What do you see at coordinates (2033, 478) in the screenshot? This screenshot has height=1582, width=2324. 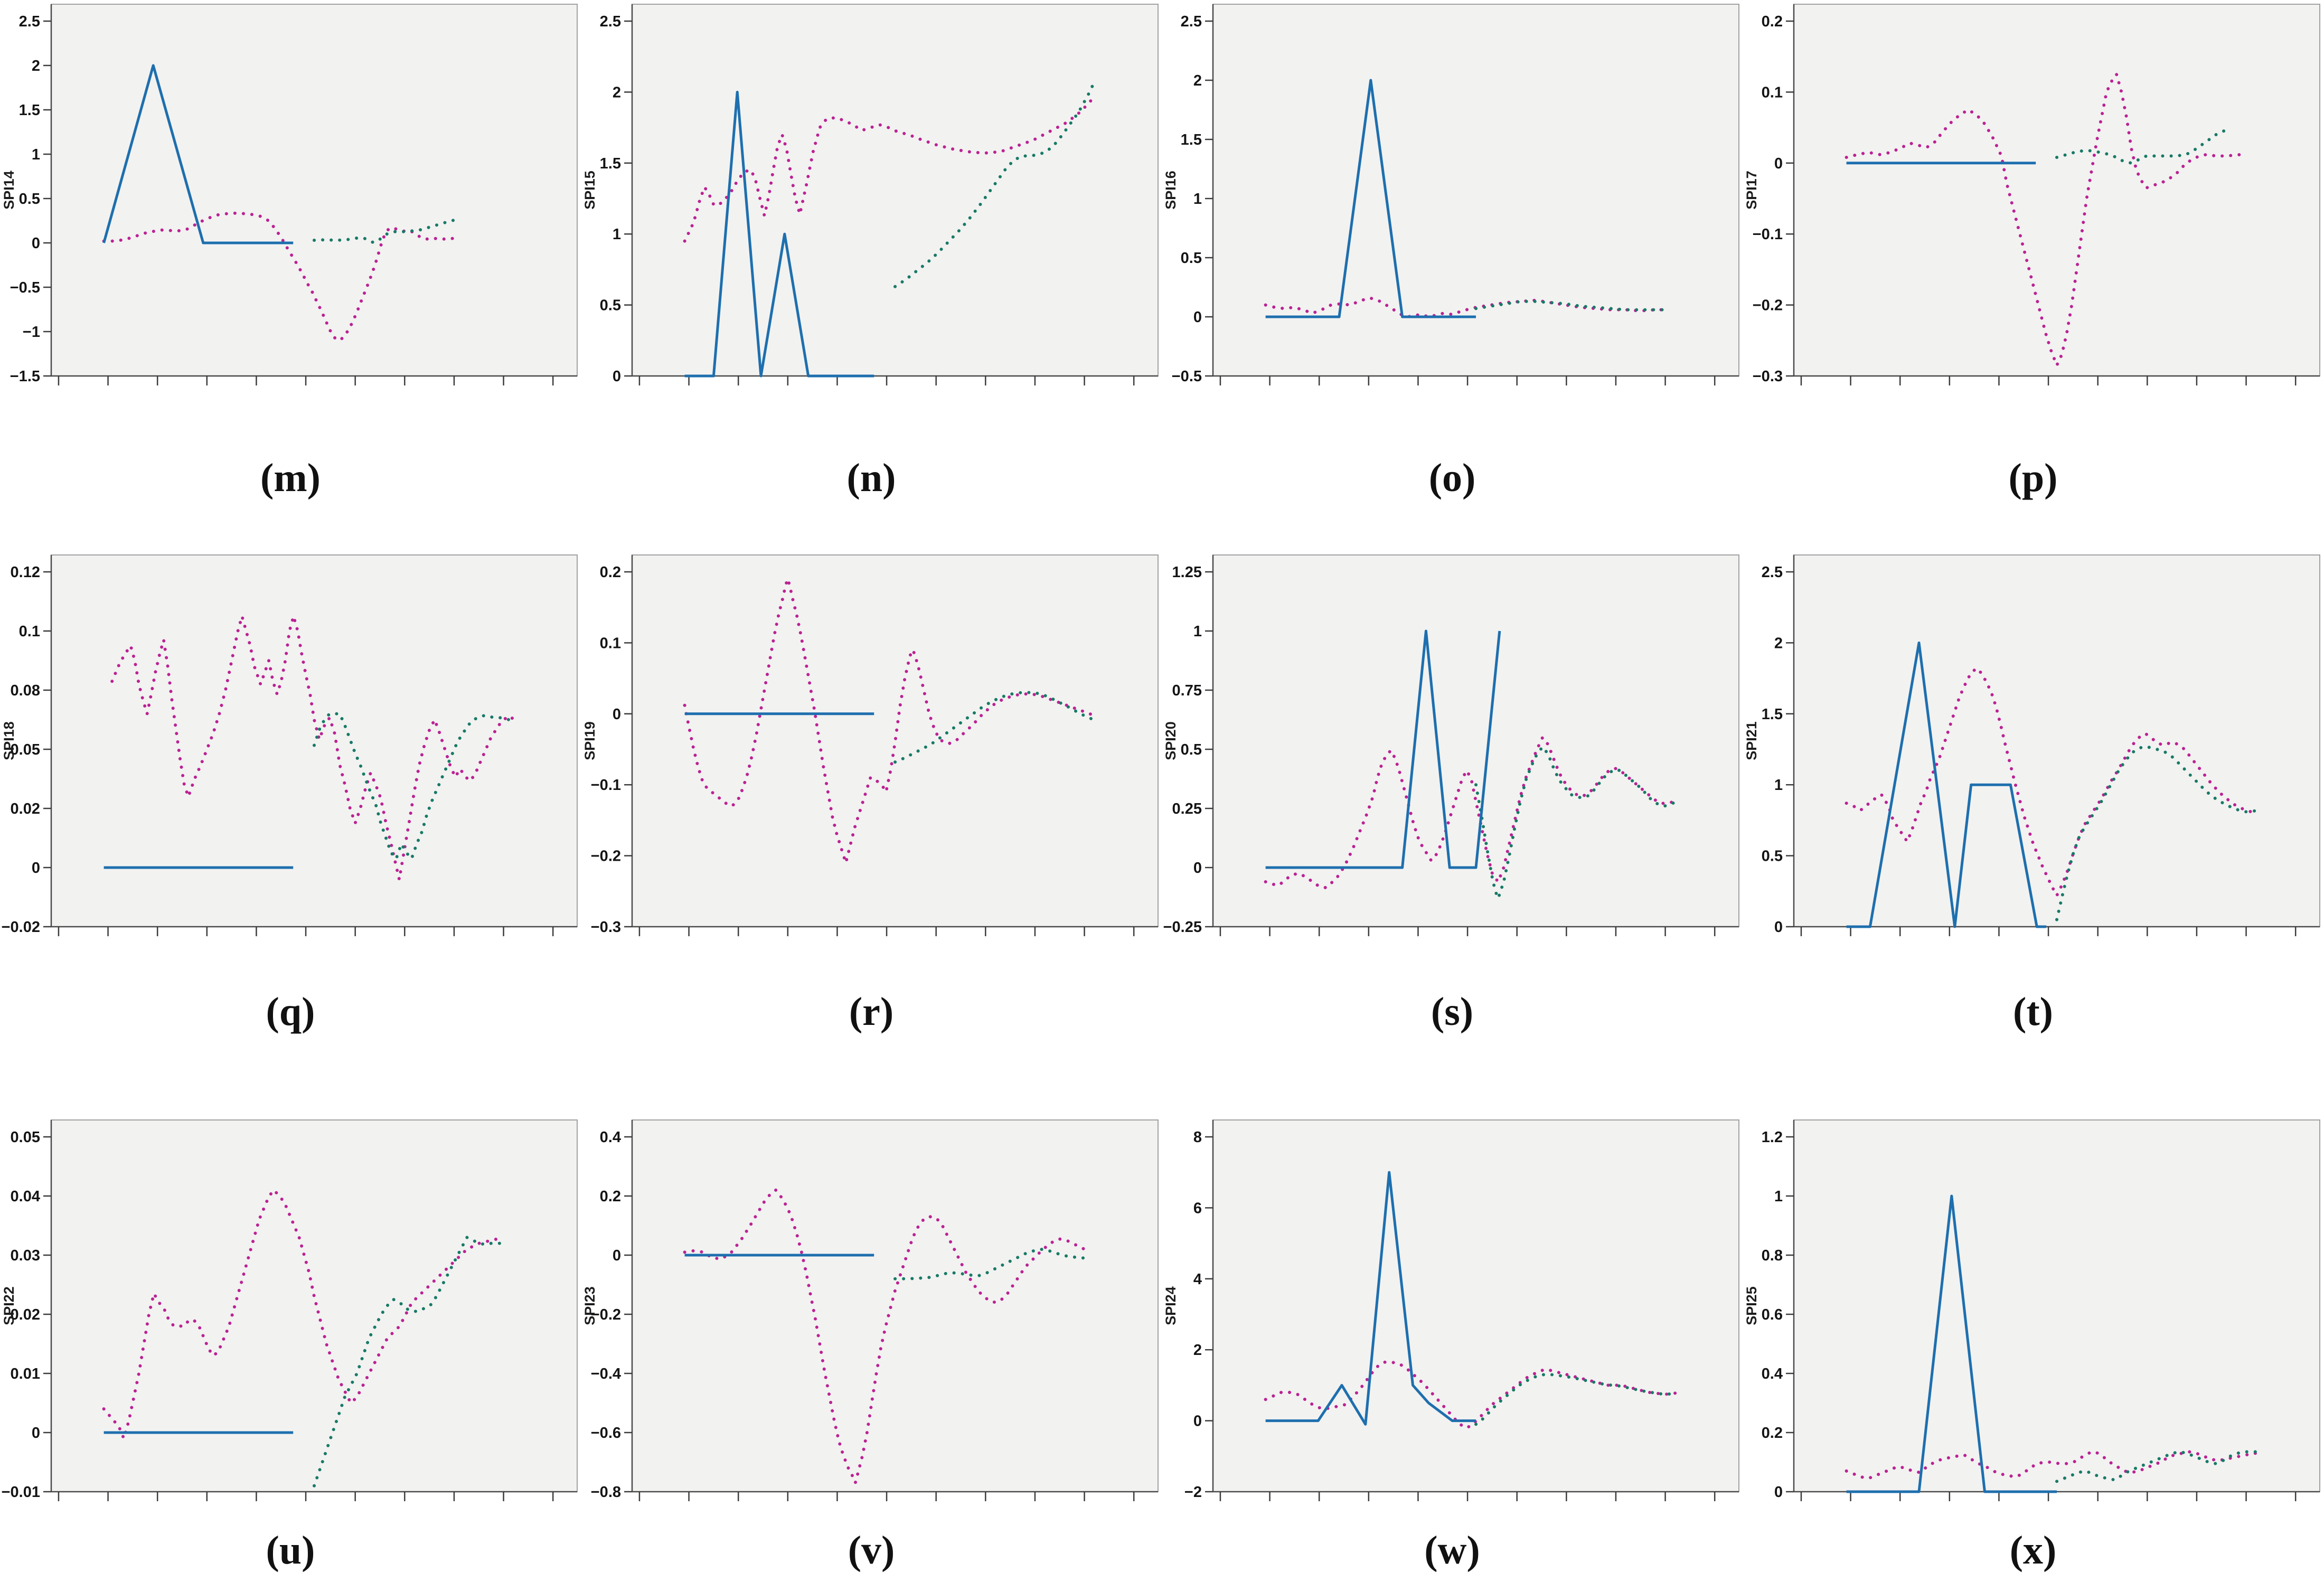 I see `panel-caption-p: (p)` at bounding box center [2033, 478].